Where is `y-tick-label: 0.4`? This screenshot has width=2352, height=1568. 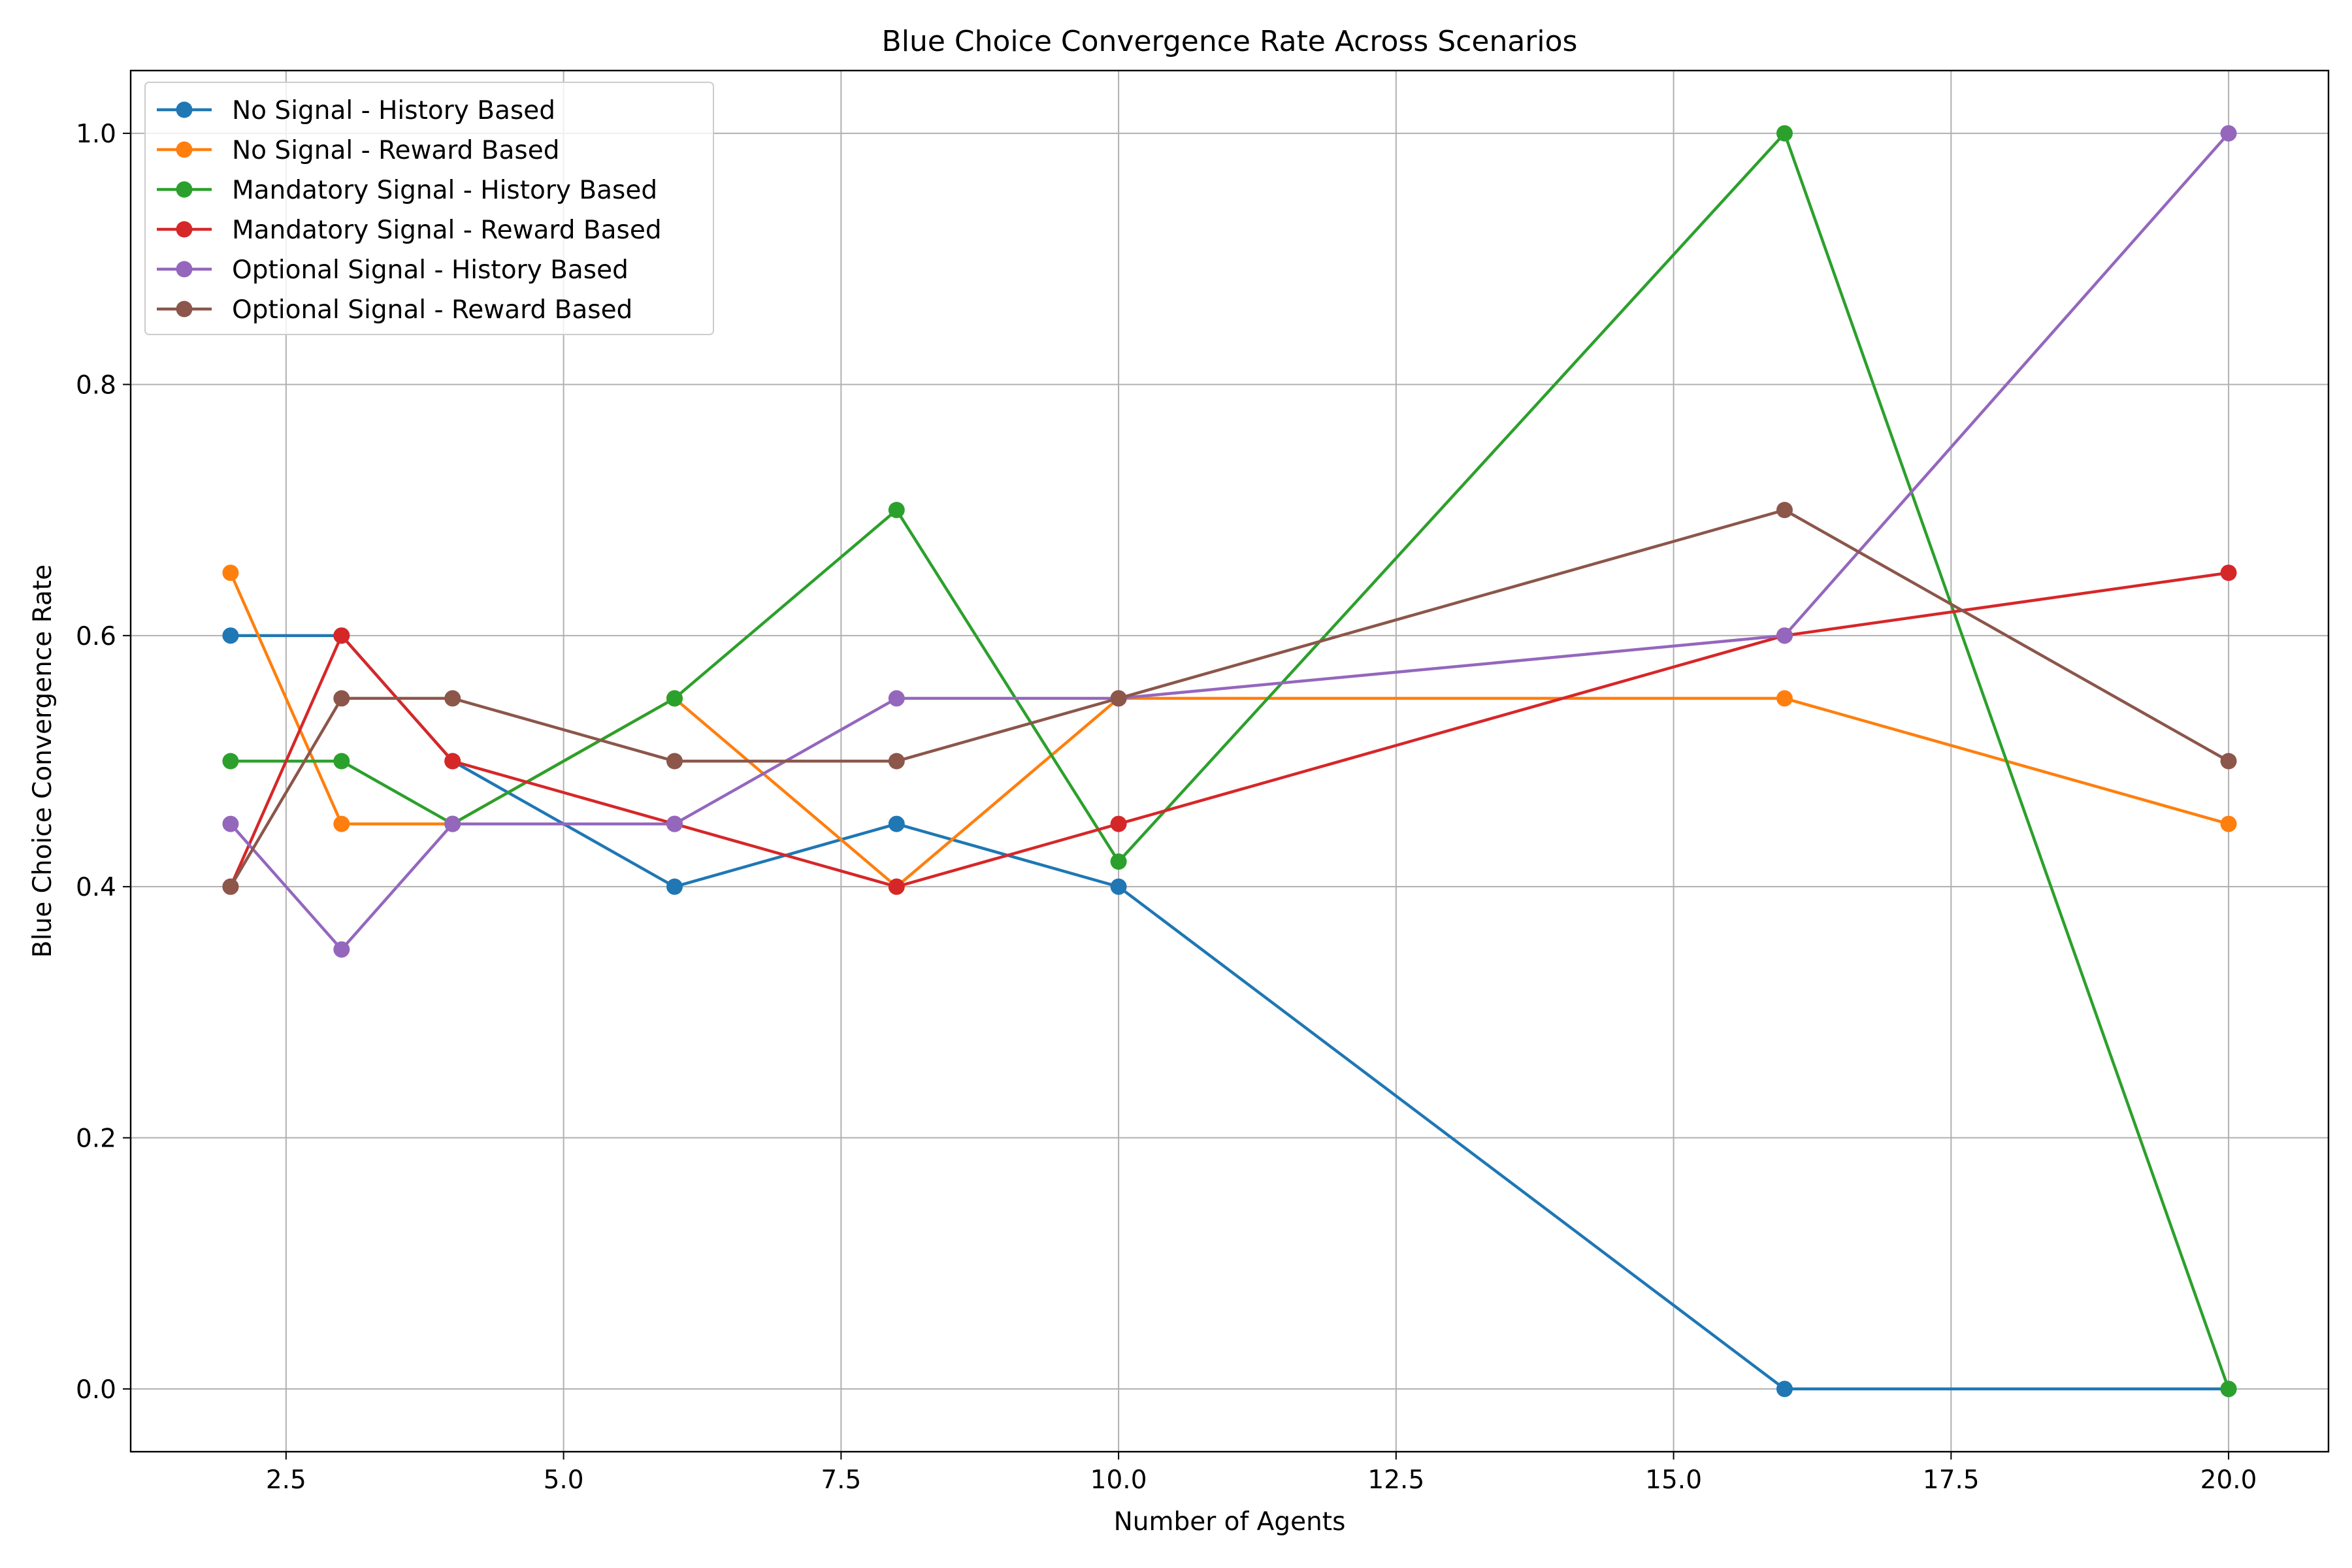 y-tick-label: 0.4 is located at coordinates (96, 887).